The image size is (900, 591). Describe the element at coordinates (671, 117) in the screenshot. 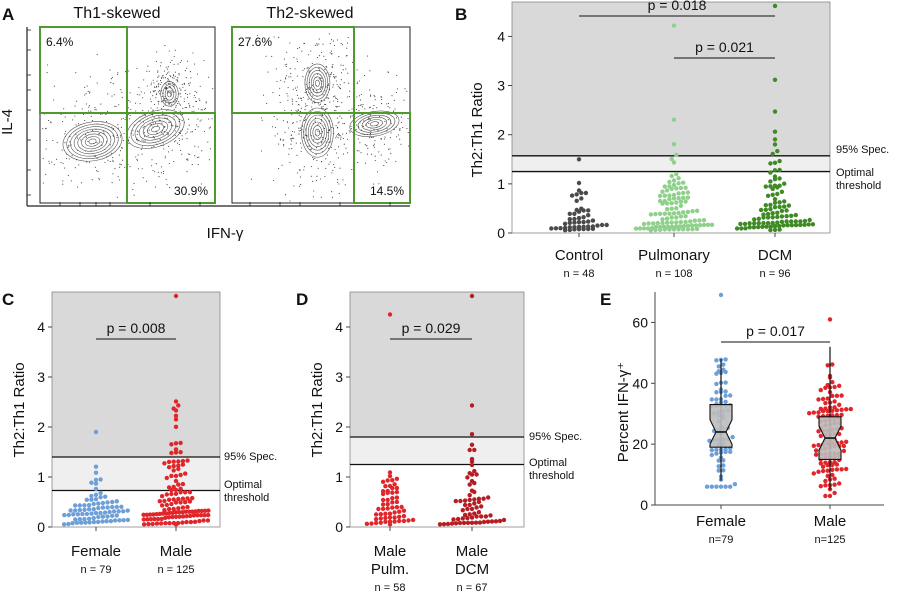

I see `plot-frame` at that location.